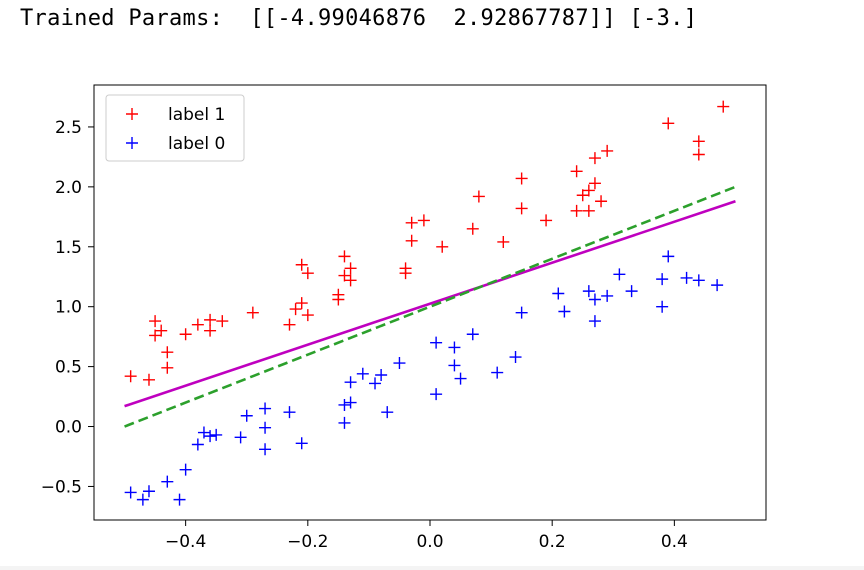 The height and width of the screenshot is (570, 864). What do you see at coordinates (432, 568) in the screenshot?
I see `output-bottom-strip` at bounding box center [432, 568].